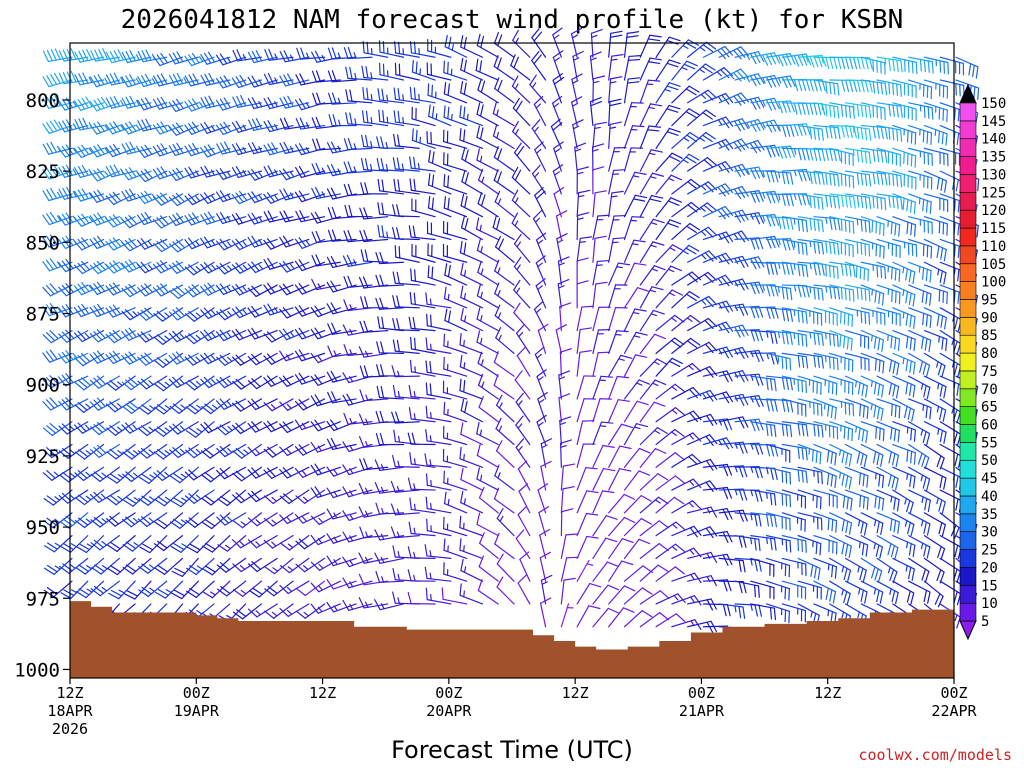 The width and height of the screenshot is (1024, 768). I want to click on colorbar-label: 125, so click(993, 193).